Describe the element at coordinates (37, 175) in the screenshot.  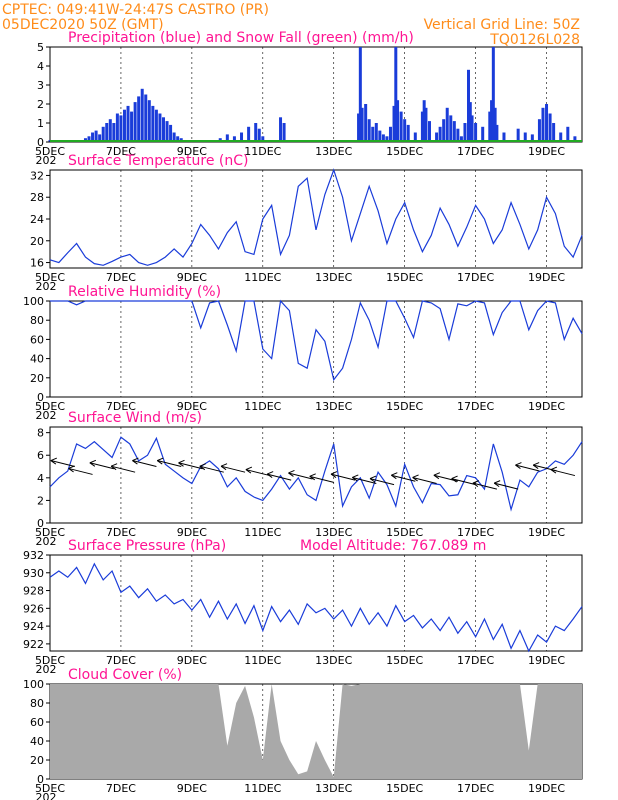
I see `temperature-ytick-label: 32` at that location.